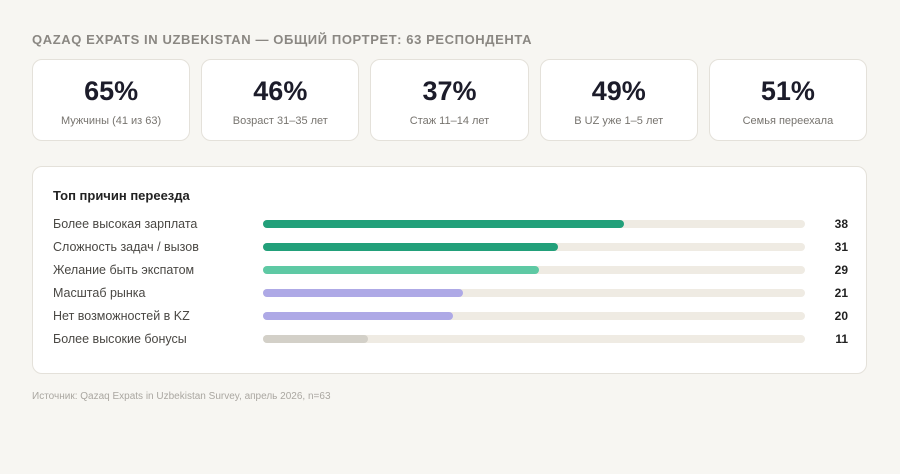  I want to click on bar-row: Более высокая зарплата 38, so click(450, 224).